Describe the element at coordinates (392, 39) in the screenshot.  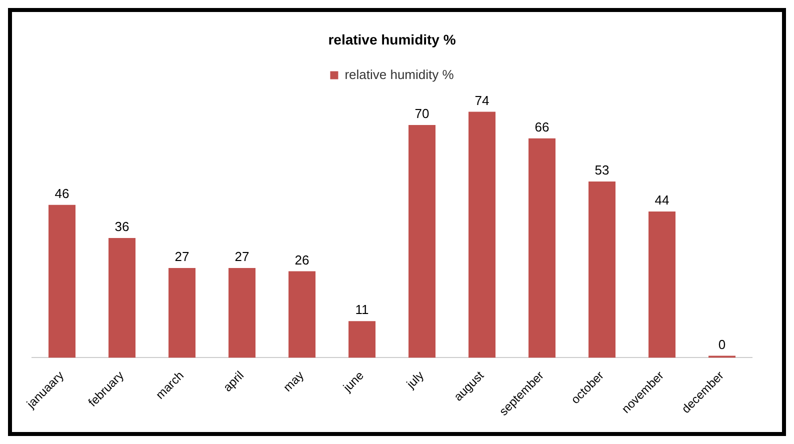
I see `chart-title: relative humidity %` at that location.